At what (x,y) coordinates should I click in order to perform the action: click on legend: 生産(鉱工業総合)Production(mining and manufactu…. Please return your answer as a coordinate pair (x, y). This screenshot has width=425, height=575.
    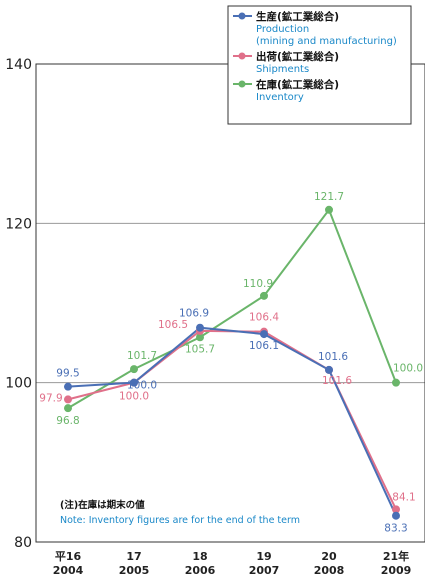
    Looking at the image, I should click on (319, 65).